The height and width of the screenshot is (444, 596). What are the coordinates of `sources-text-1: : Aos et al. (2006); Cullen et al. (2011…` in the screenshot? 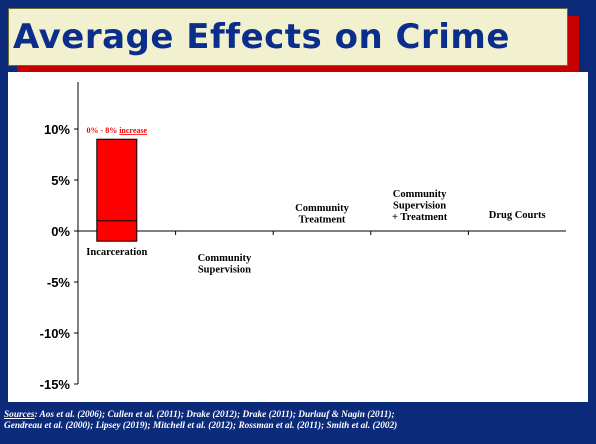 It's located at (214, 415).